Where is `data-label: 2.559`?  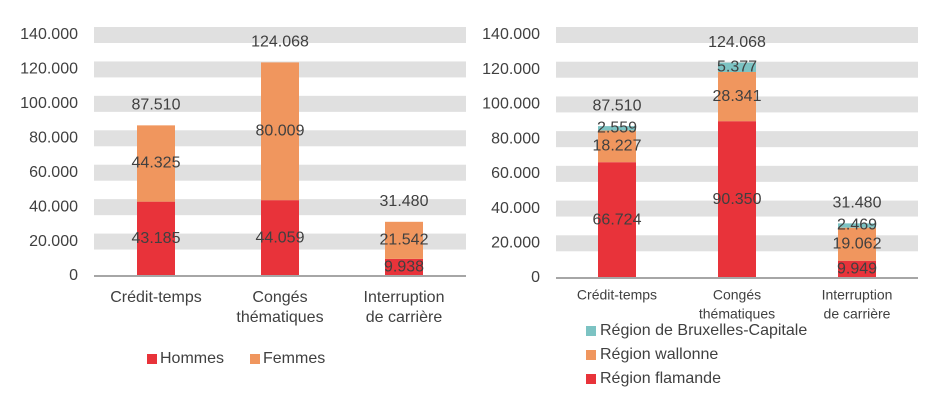 data-label: 2.559 is located at coordinates (617, 128).